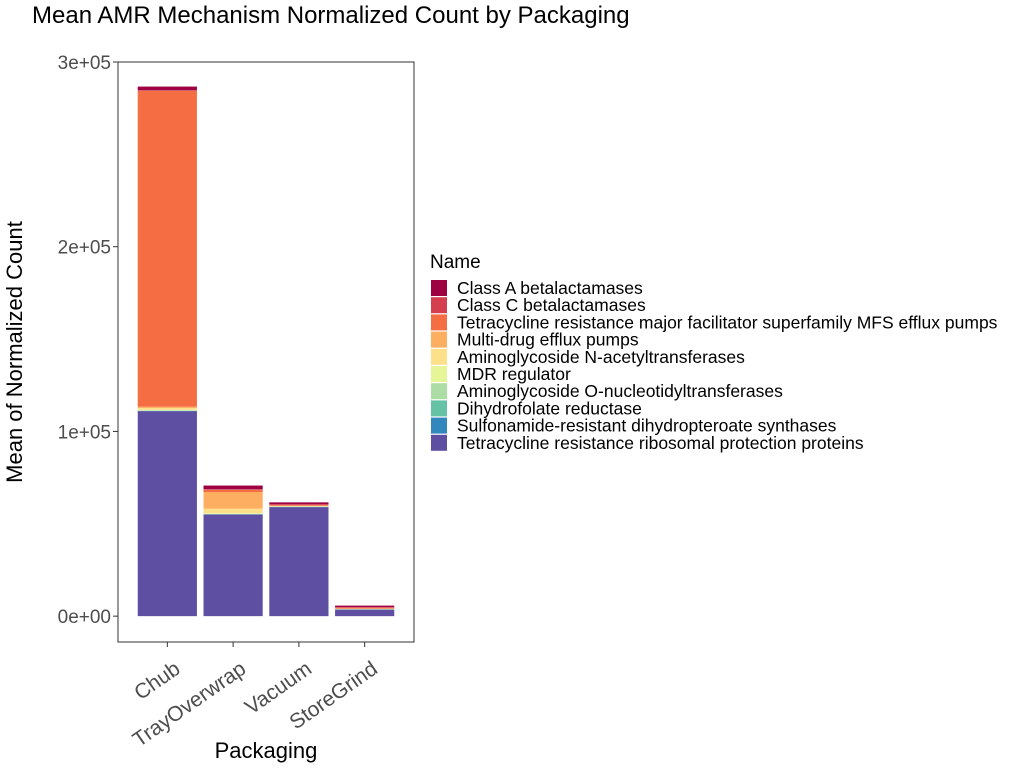 This screenshot has width=1024, height=768. Describe the element at coordinates (84, 617) in the screenshot. I see `y-tick-label: 0e+00` at that location.